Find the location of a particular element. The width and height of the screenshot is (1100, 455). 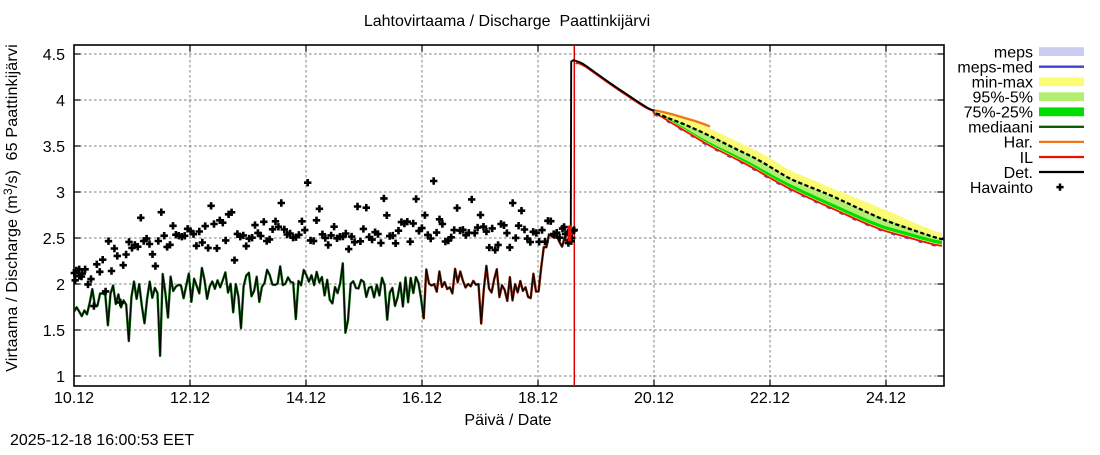

svg-text: Havainto is located at coordinates (1001, 188).